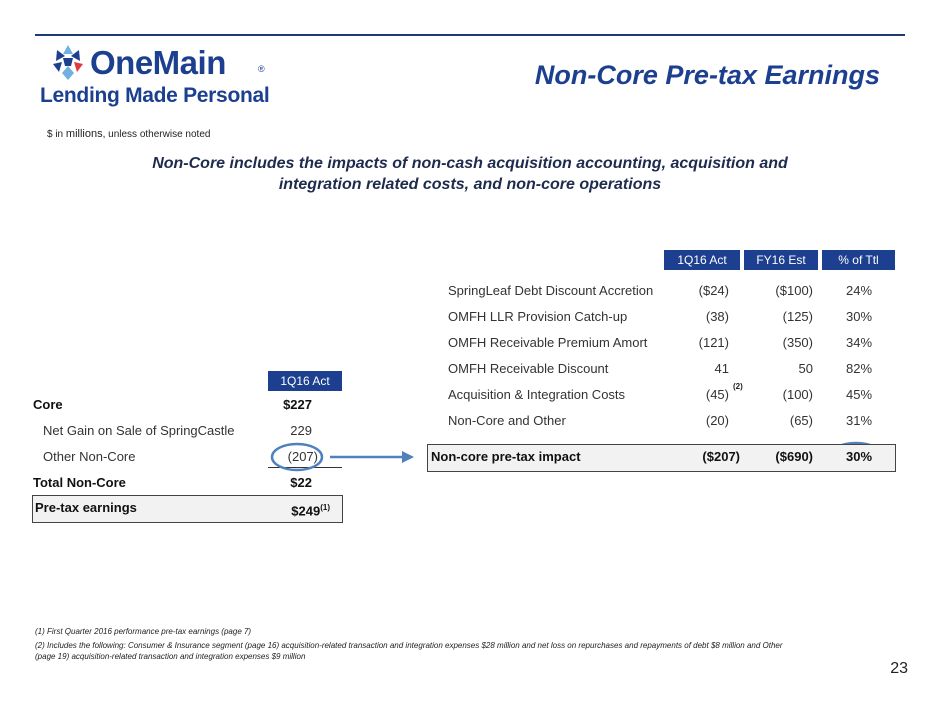  Describe the element at coordinates (305, 467) in the screenshot. I see `left-subtotal-rule` at that location.